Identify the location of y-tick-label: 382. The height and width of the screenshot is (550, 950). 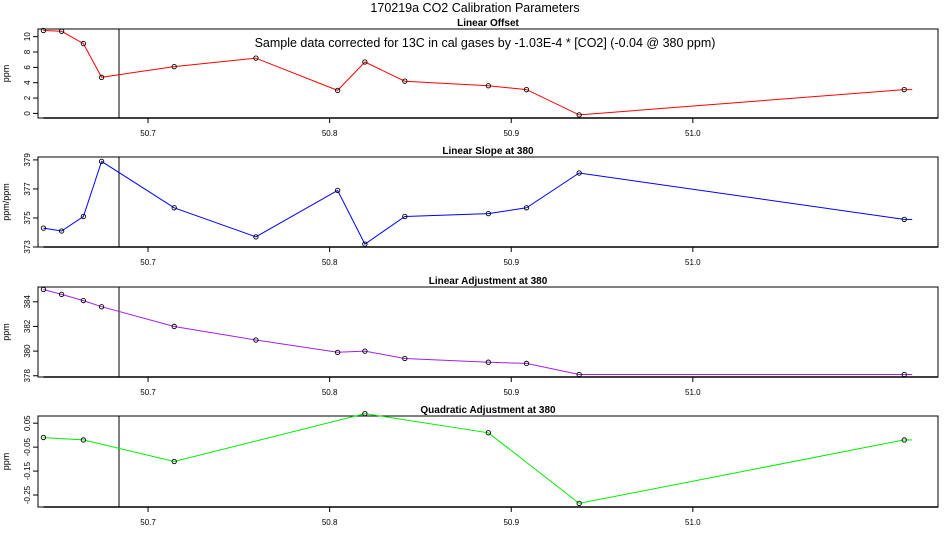
(27, 326).